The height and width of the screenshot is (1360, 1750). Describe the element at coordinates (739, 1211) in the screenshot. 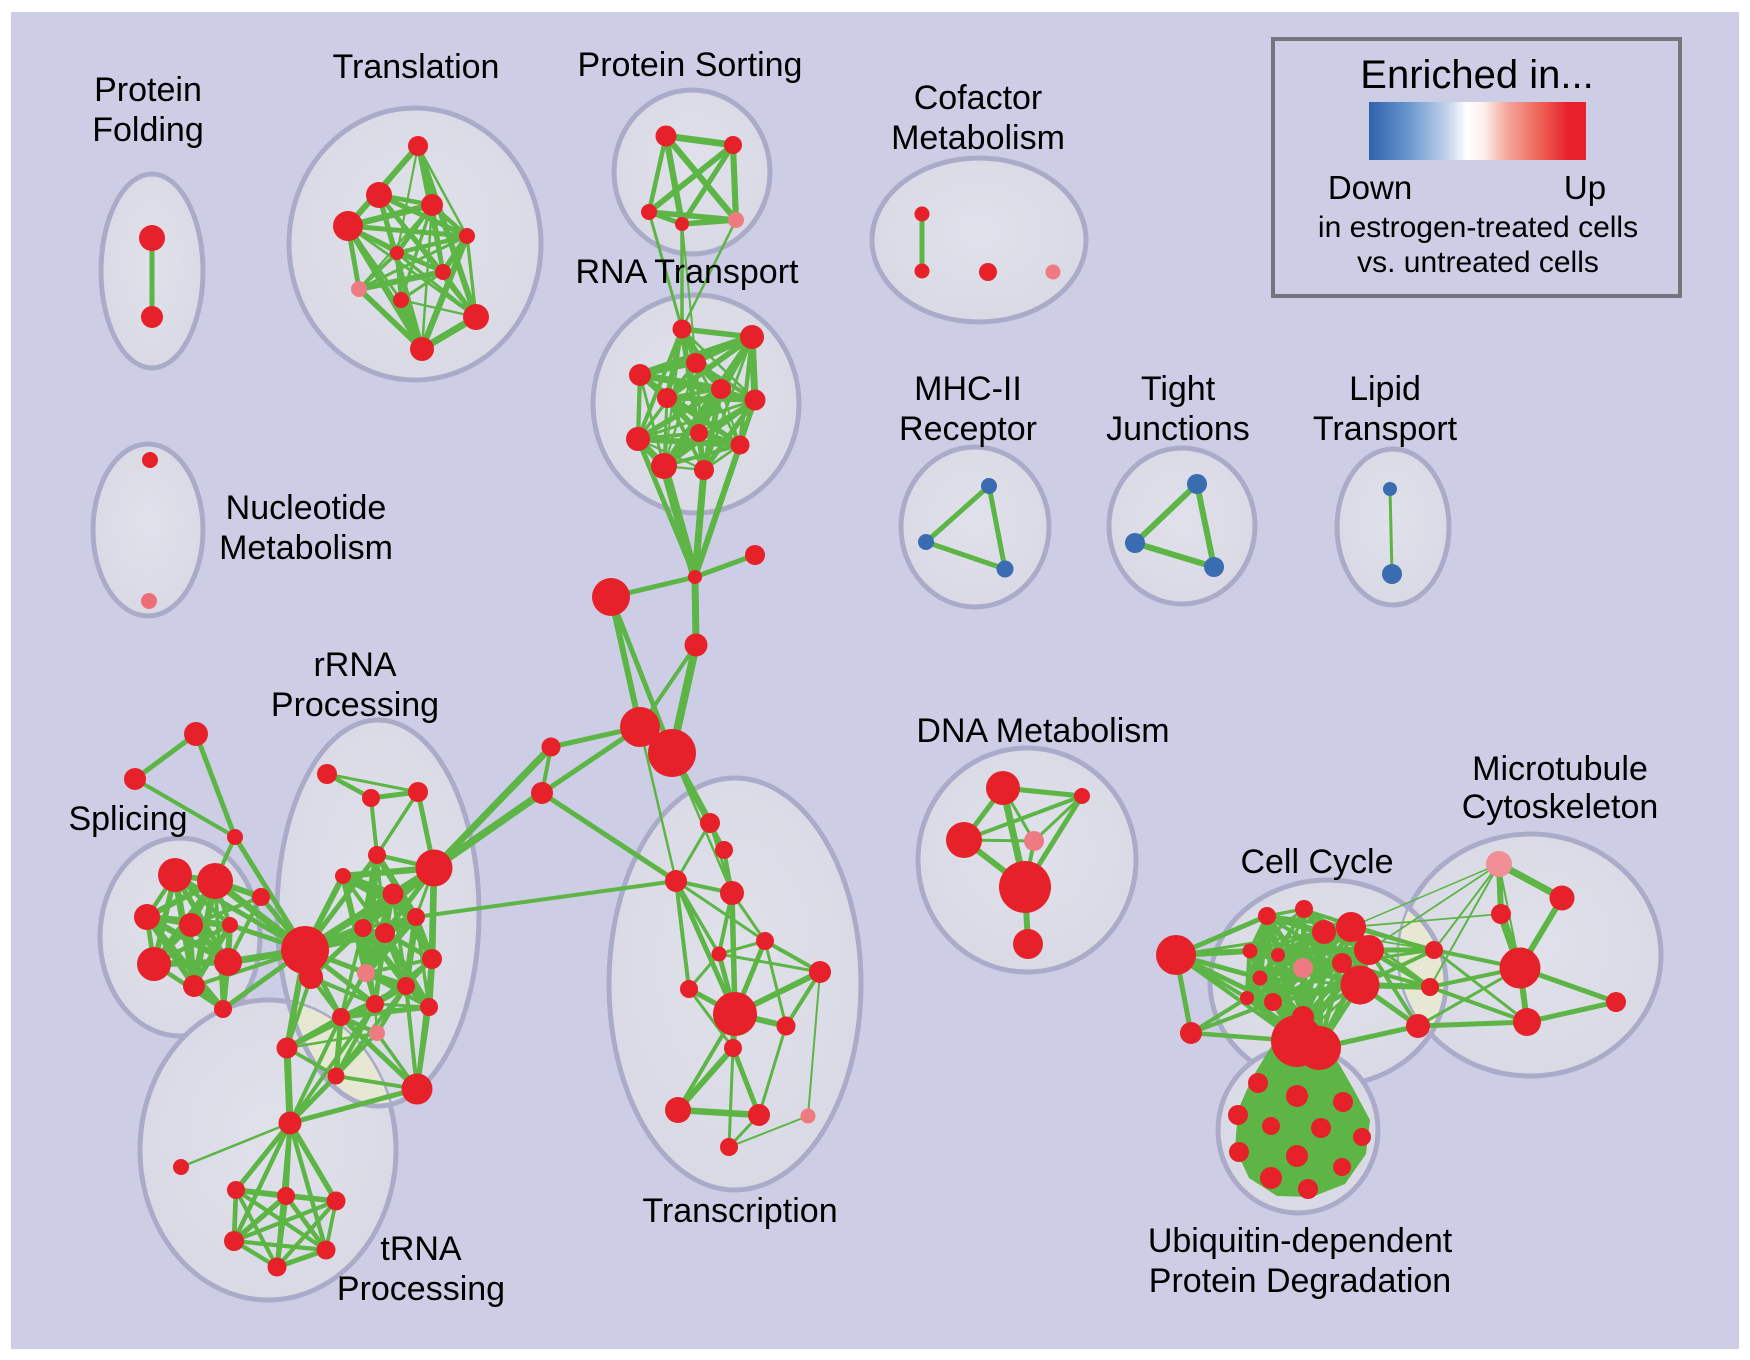

I see `svg-text: Transcription` at that location.